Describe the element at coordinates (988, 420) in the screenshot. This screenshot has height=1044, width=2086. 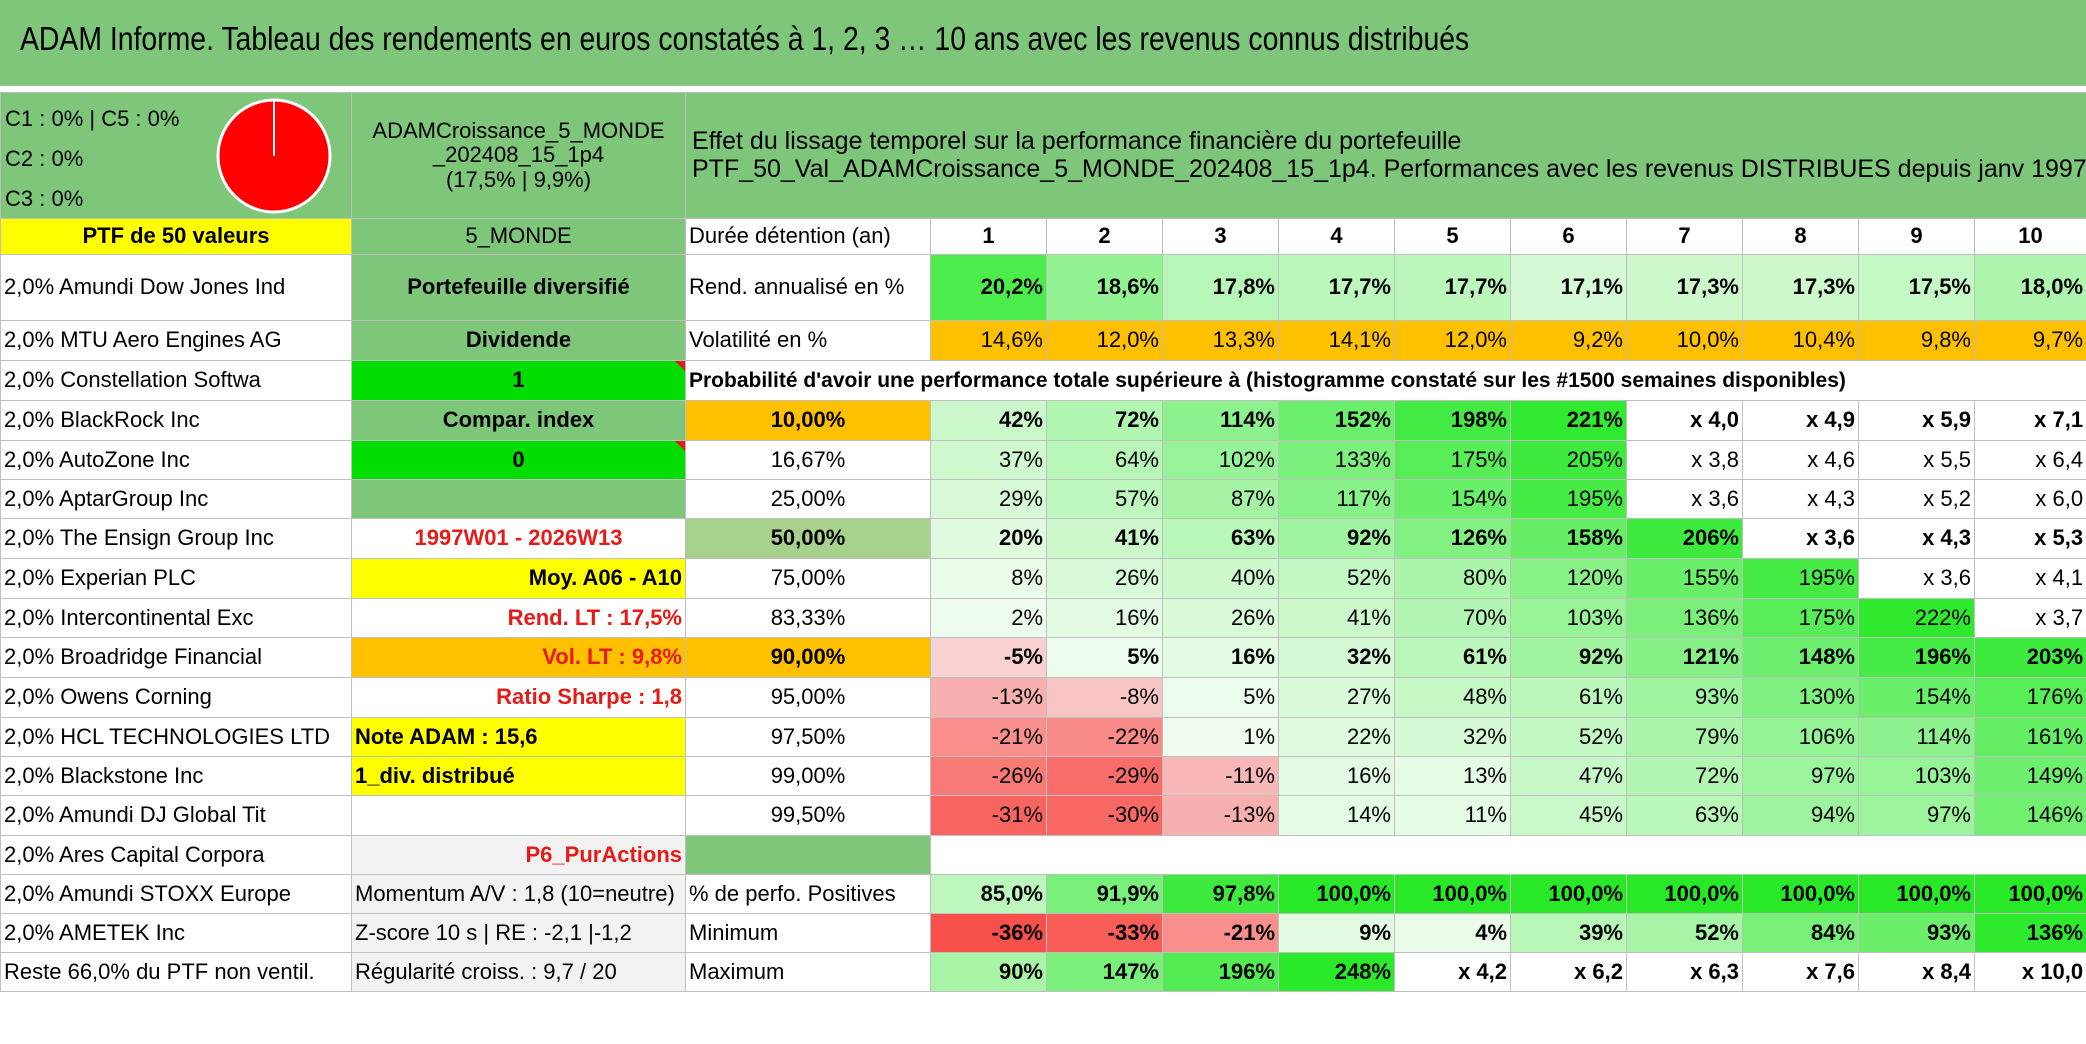
I see `probability-value: 42%` at that location.